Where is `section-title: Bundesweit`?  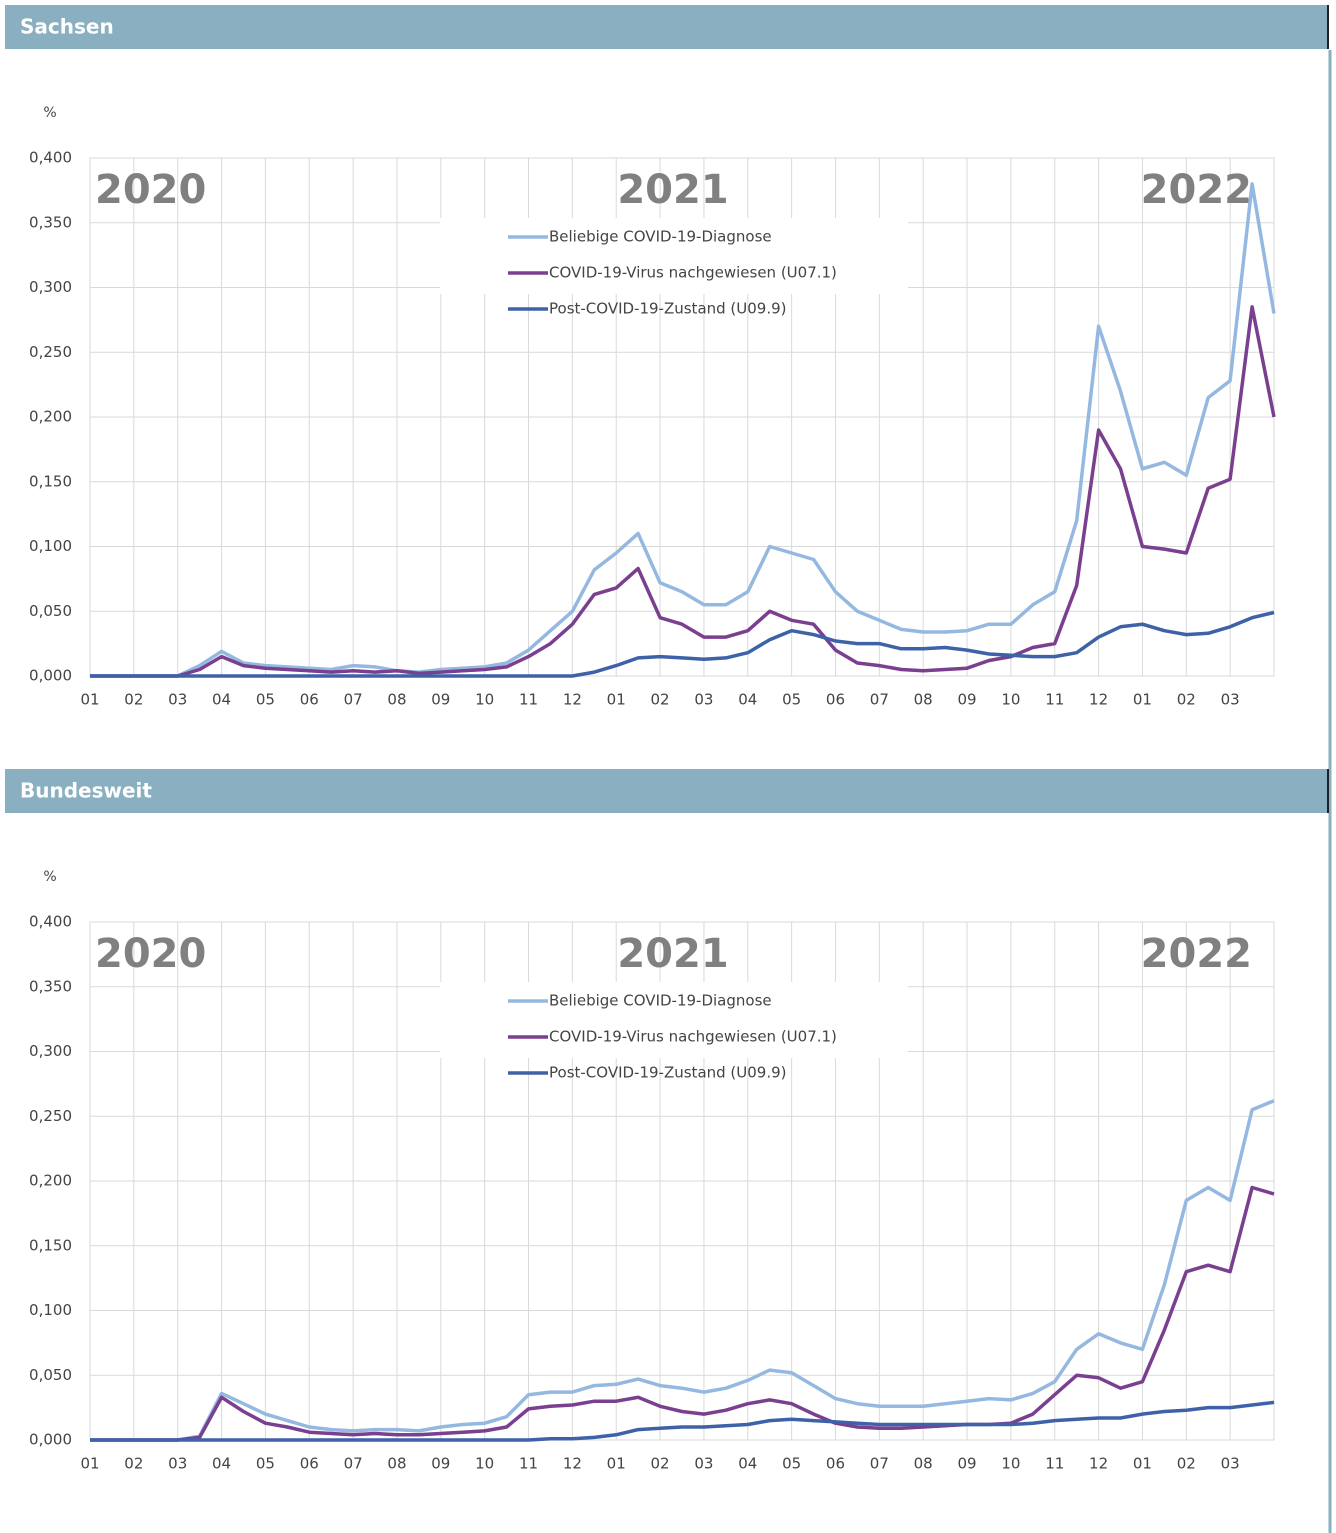 section-title: Bundesweit is located at coordinates (86, 791).